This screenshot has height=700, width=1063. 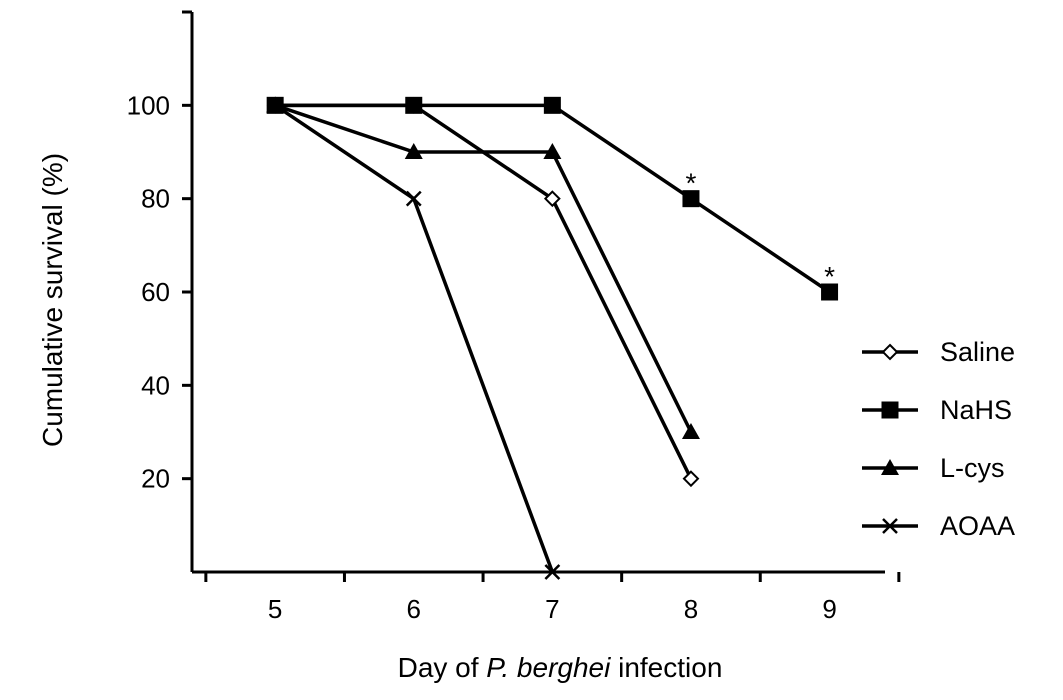 What do you see at coordinates (890, 467) in the screenshot?
I see `legend-marker-l-cys` at bounding box center [890, 467].